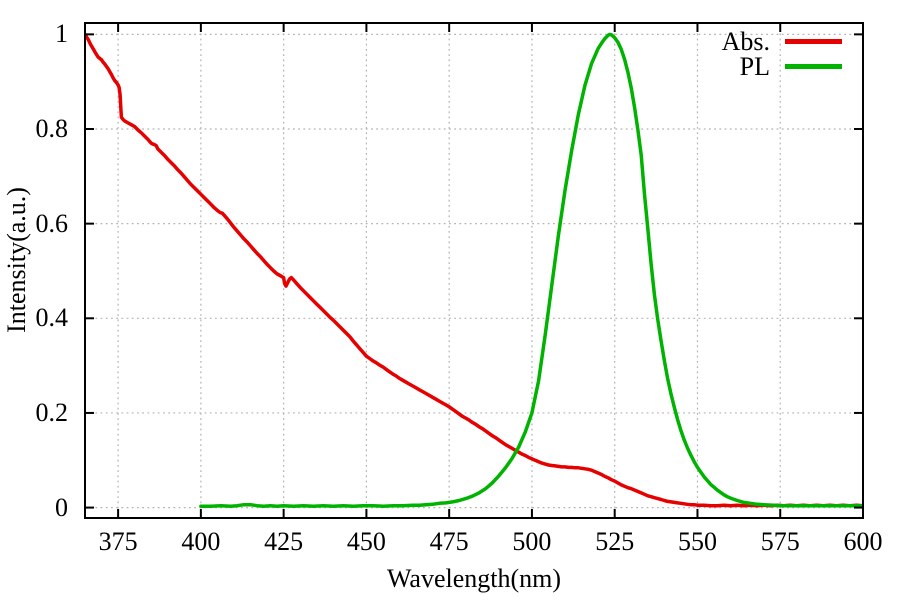 The width and height of the screenshot is (900, 600). What do you see at coordinates (813, 66) in the screenshot?
I see `legend-line-pl` at bounding box center [813, 66].